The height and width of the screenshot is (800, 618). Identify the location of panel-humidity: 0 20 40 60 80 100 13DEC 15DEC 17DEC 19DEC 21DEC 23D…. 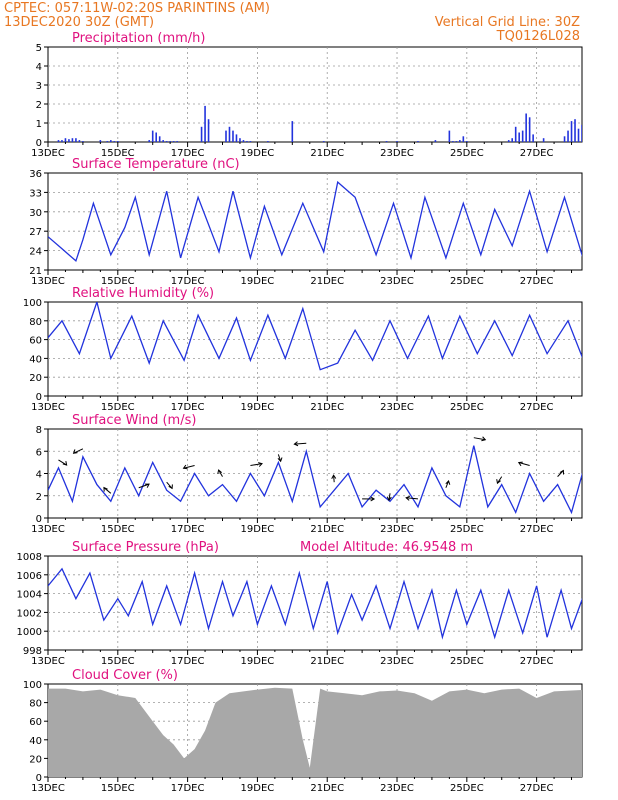
(303, 349).